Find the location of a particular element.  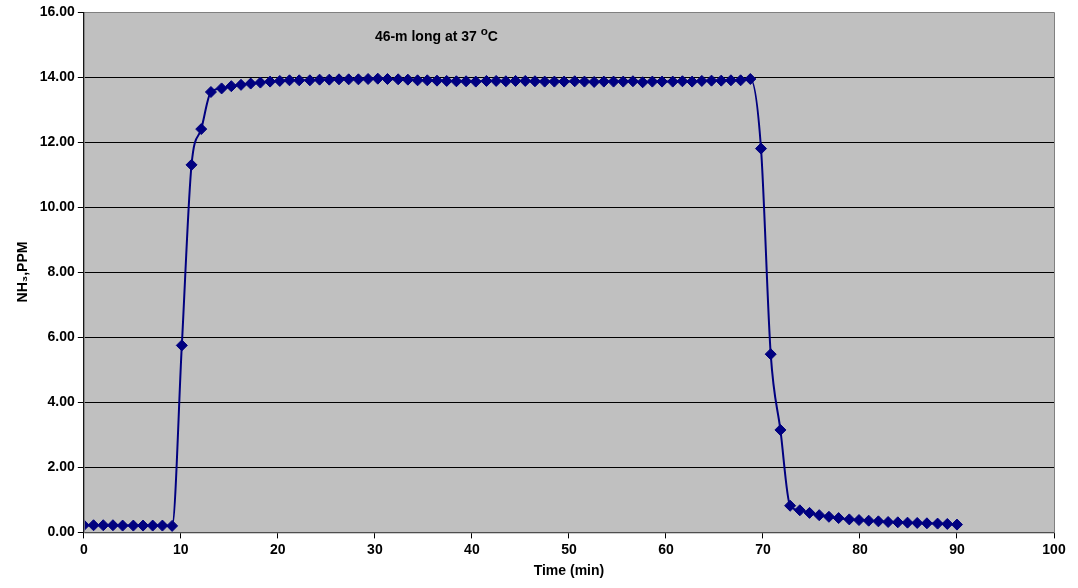

x-tick-label: 100 is located at coordinates (1054, 548).